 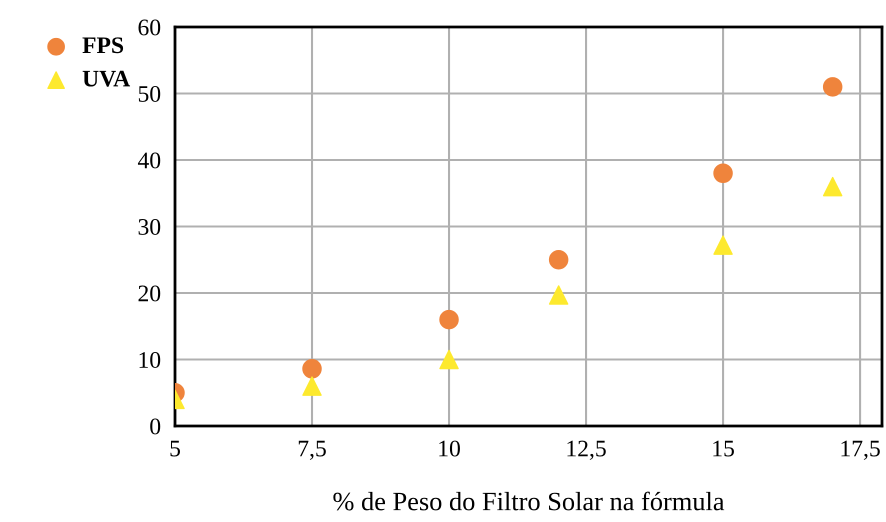 I want to click on legend-label: UVA, so click(x=106, y=78).